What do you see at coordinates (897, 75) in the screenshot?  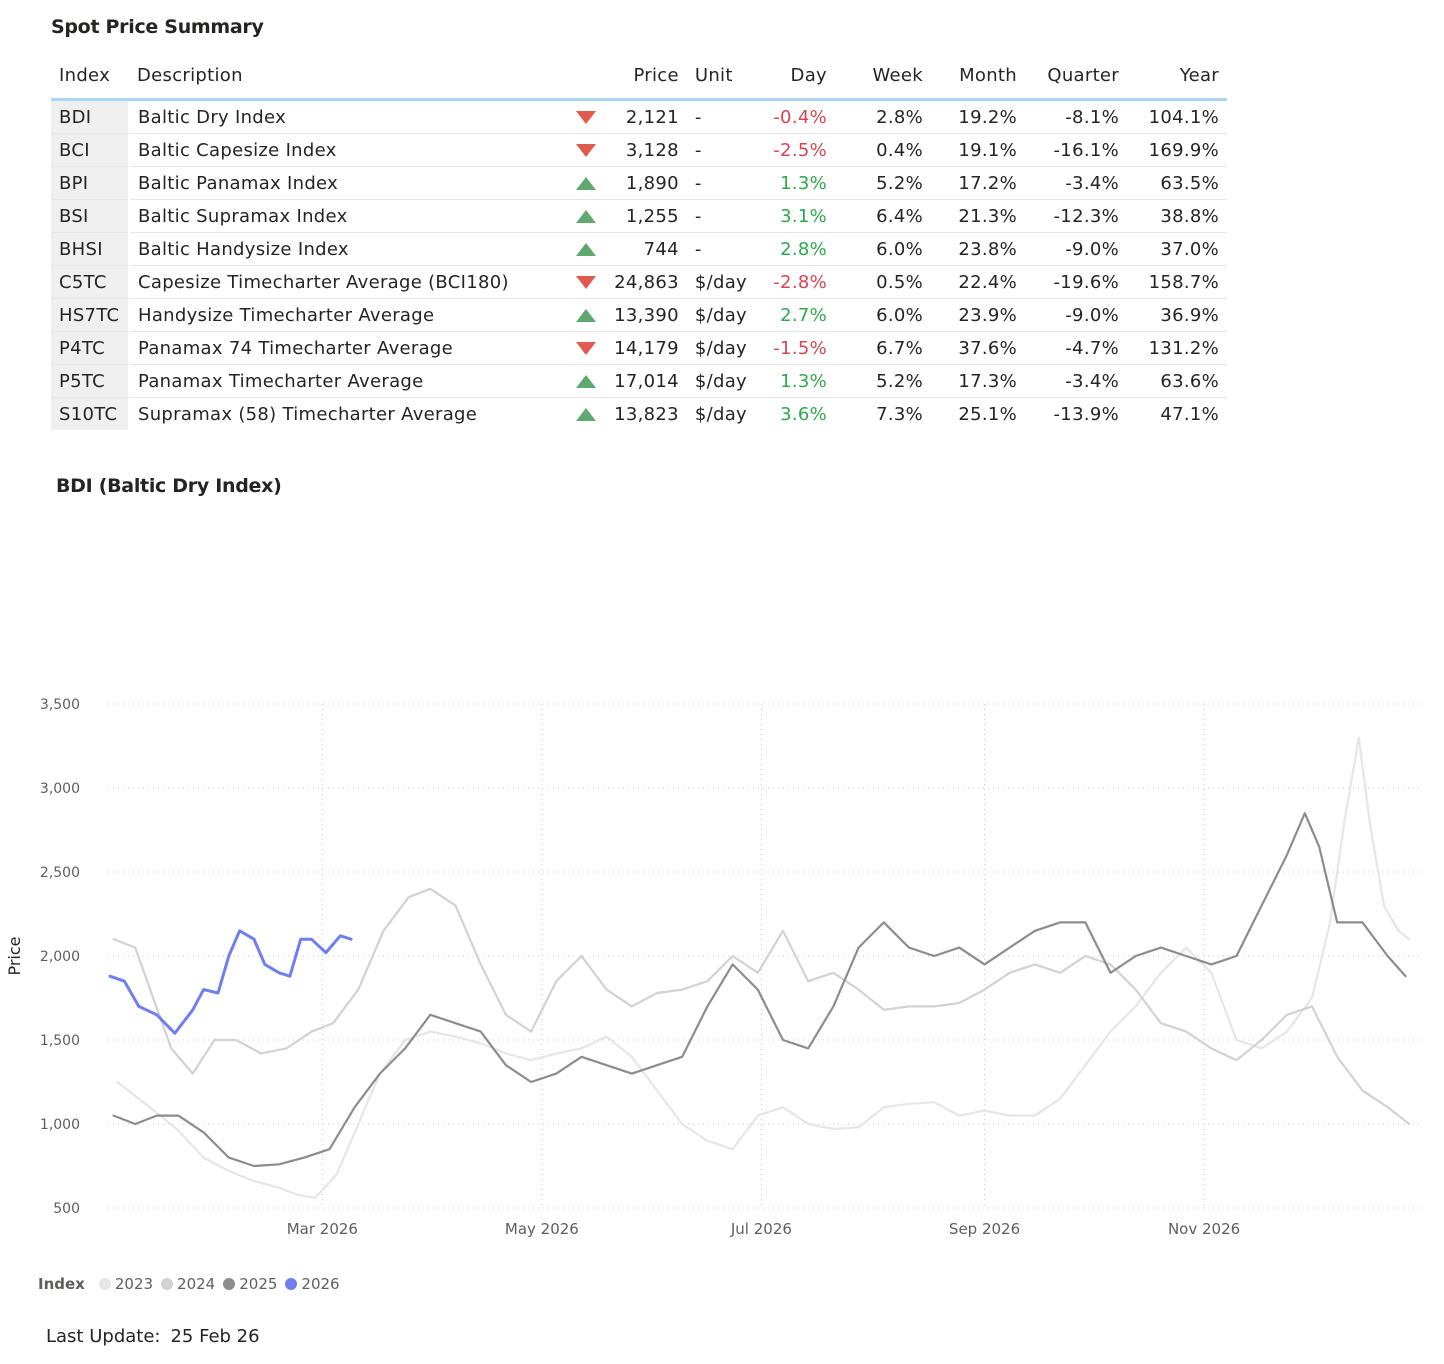 I see `column-header-week: Week` at bounding box center [897, 75].